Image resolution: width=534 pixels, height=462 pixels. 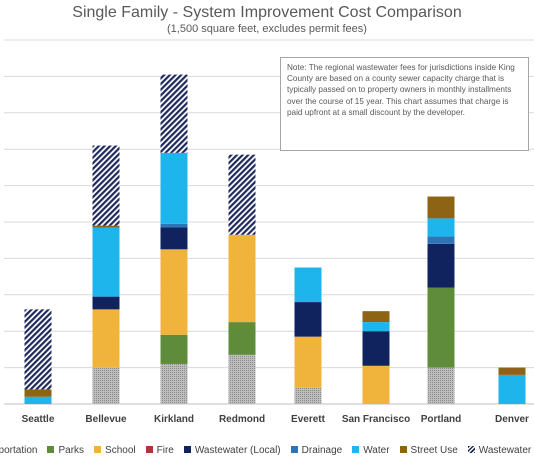 What do you see at coordinates (174, 113) in the screenshot?
I see `bar-segment-wastewater-regional-kirkland` at bounding box center [174, 113].